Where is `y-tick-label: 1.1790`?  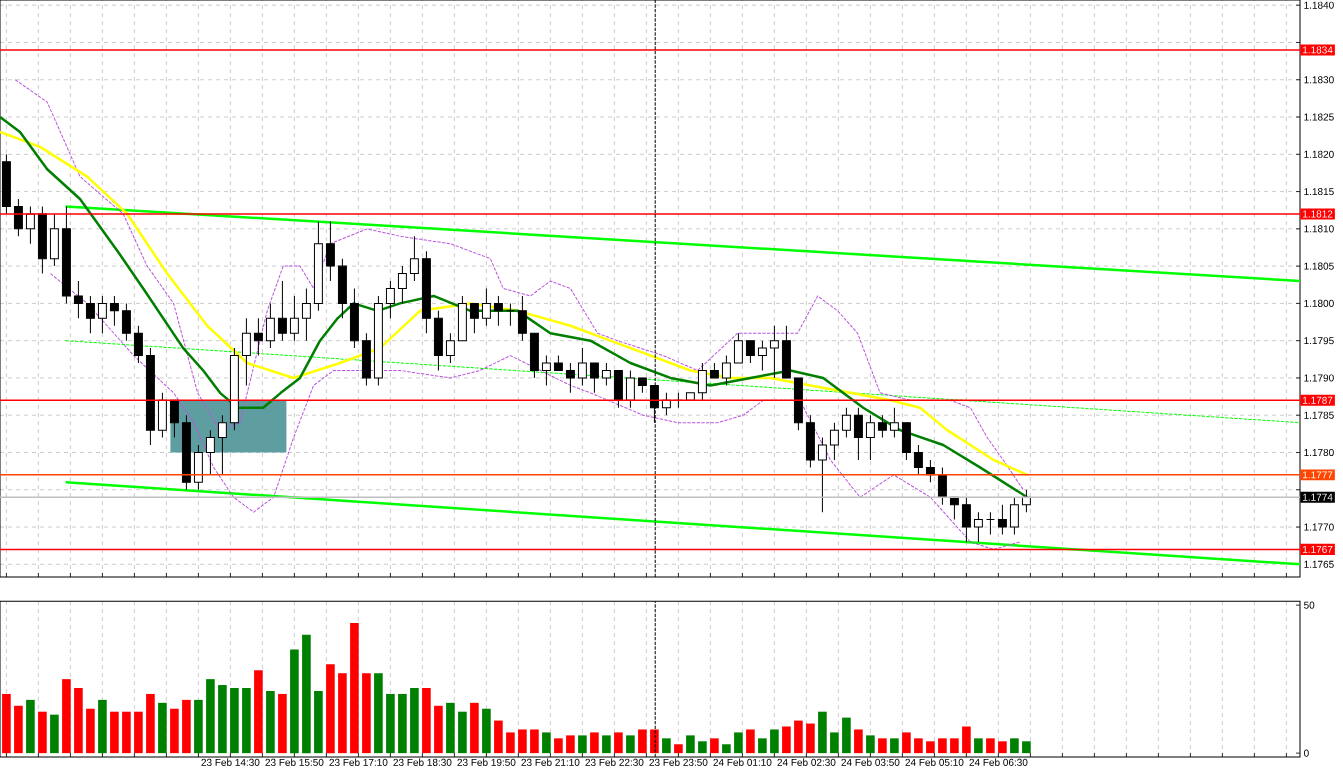 y-tick-label: 1.1790 is located at coordinates (1319, 378).